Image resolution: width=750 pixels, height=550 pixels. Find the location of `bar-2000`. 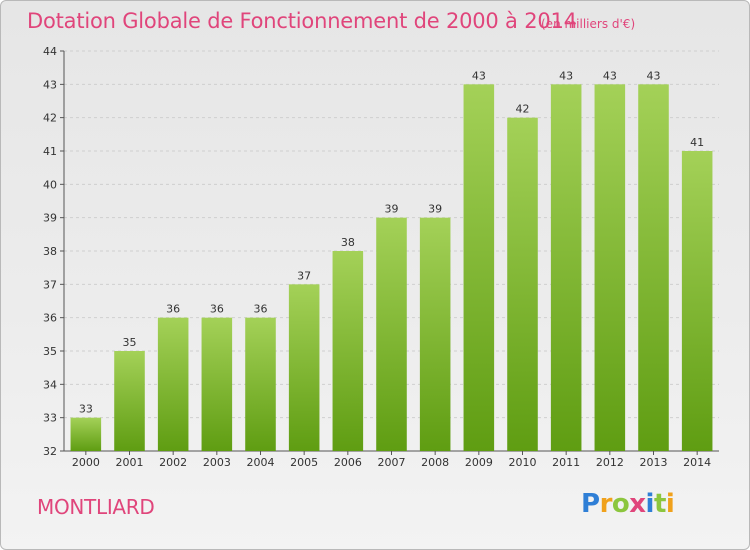

bar-2000 is located at coordinates (86, 434).